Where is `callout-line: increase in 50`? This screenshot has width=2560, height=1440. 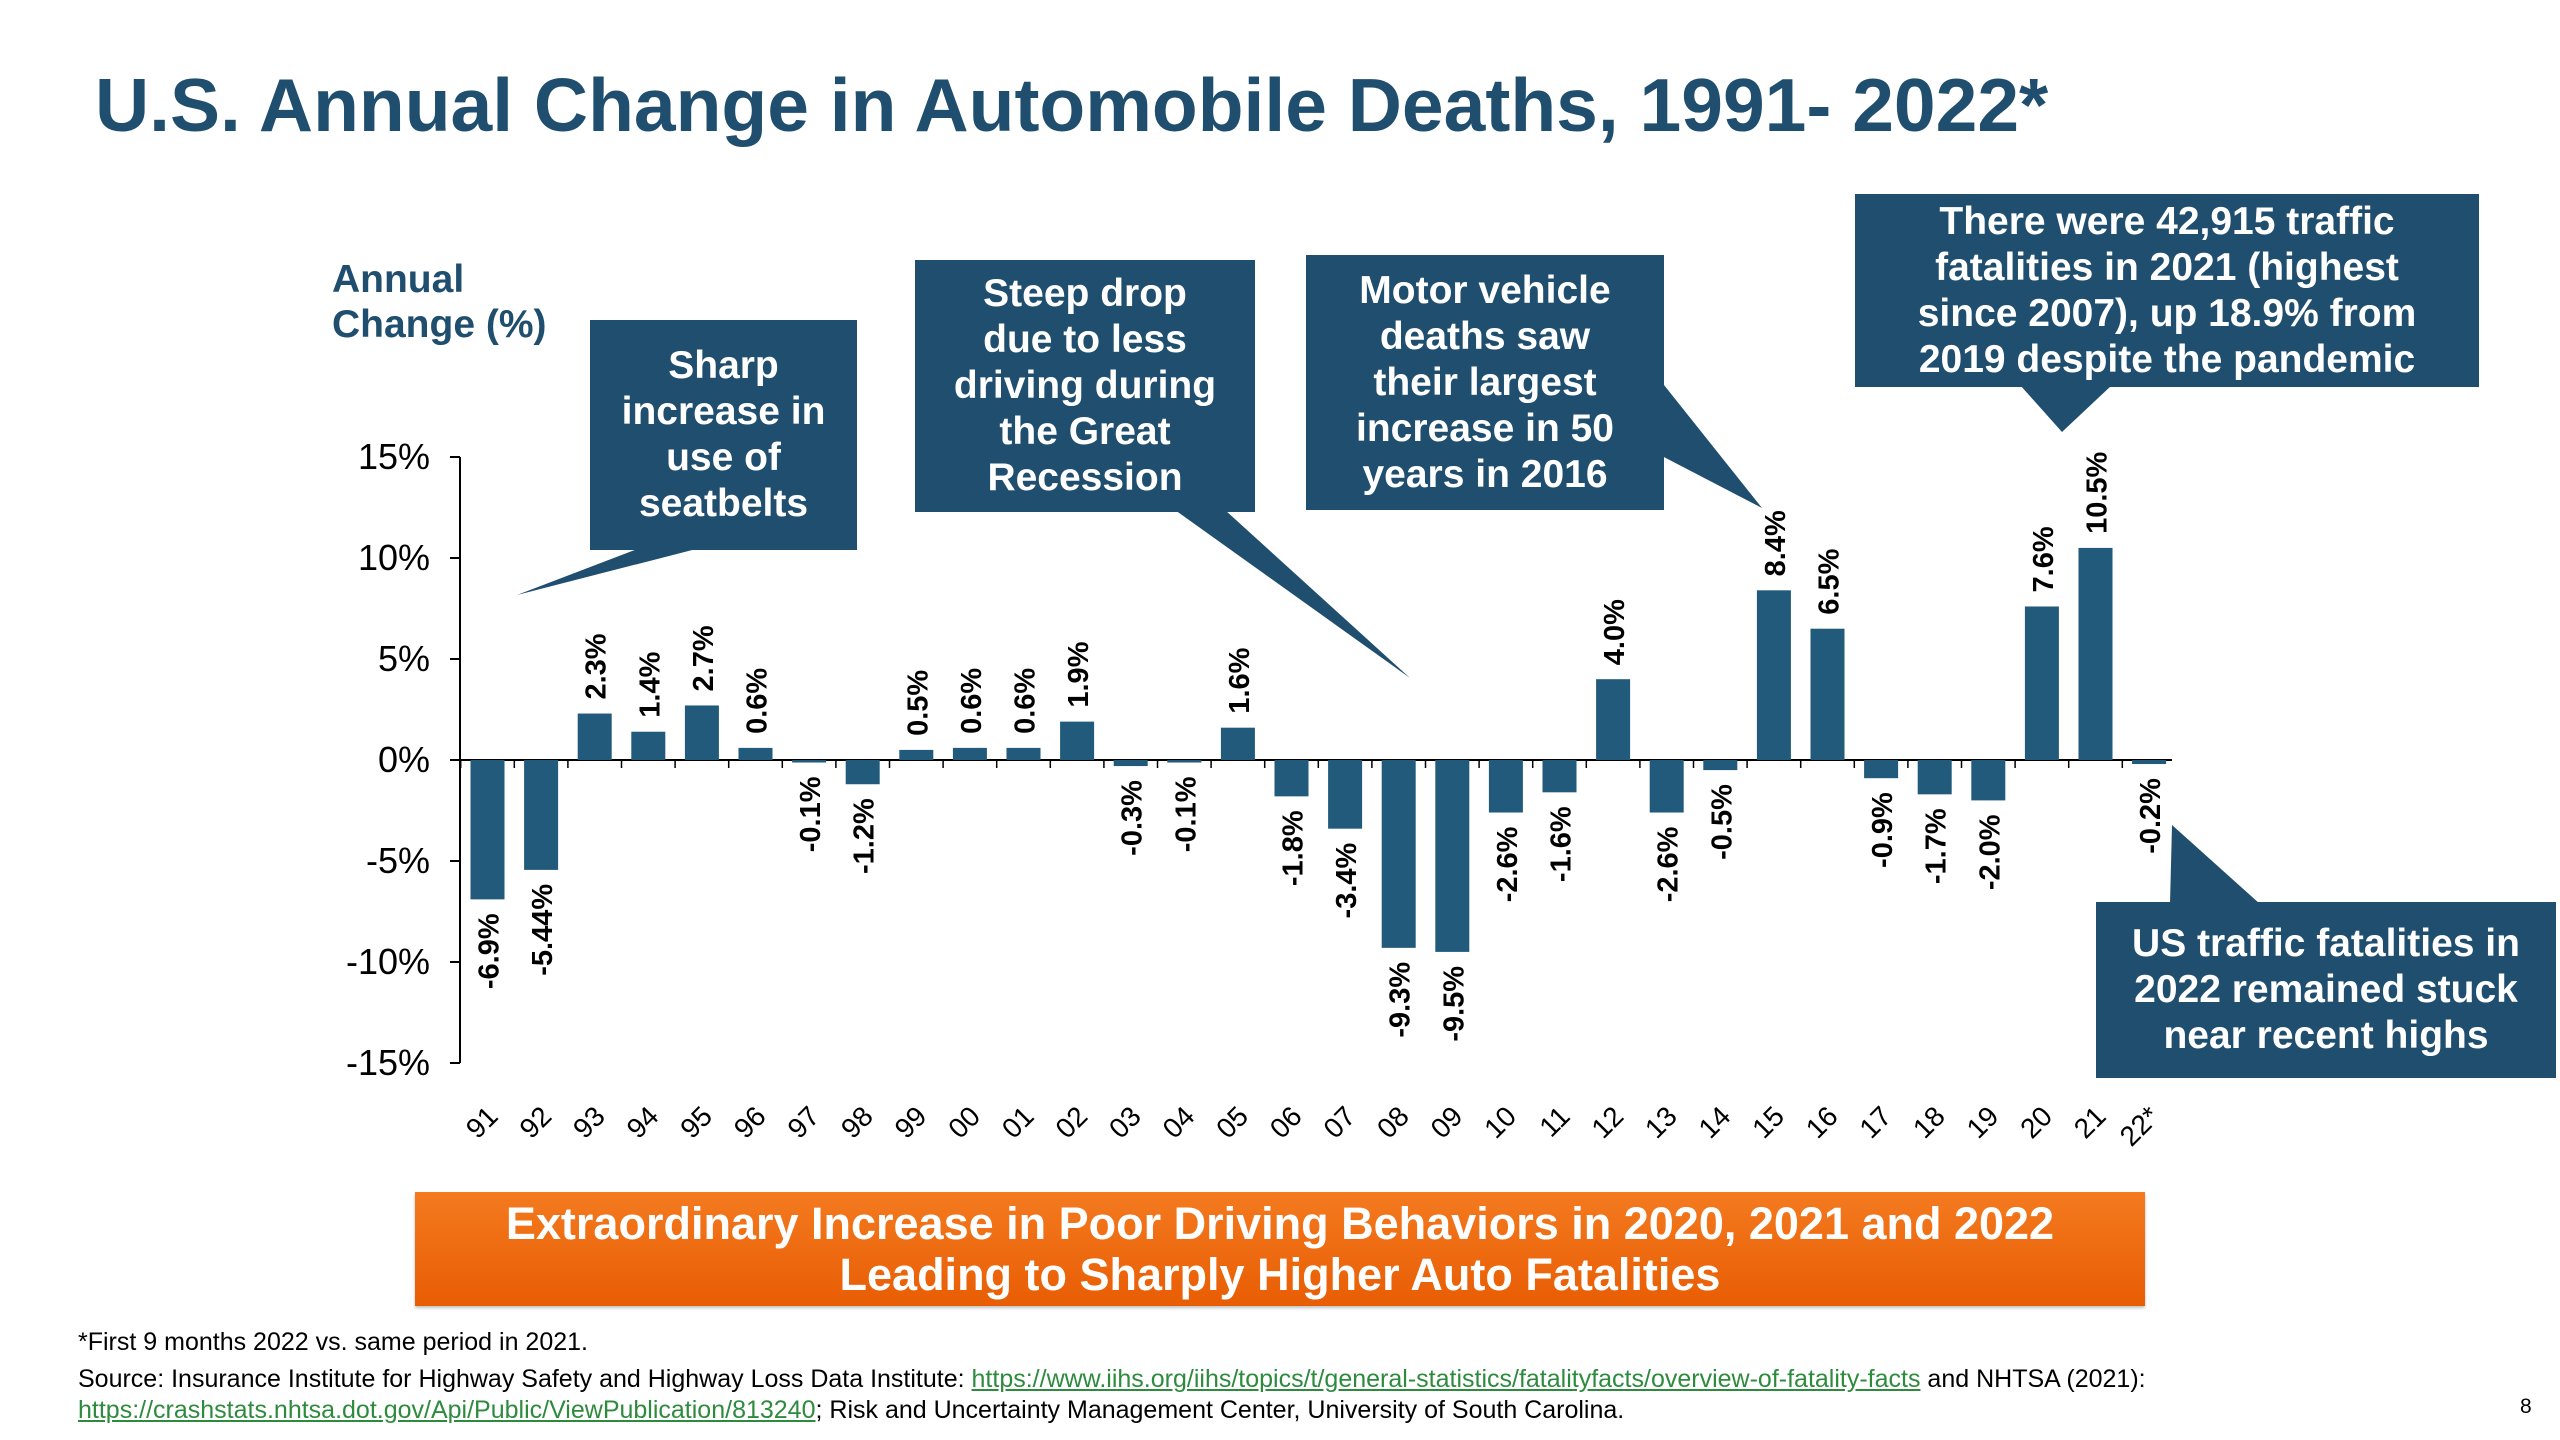
callout-line: increase in 50 is located at coordinates (1485, 428).